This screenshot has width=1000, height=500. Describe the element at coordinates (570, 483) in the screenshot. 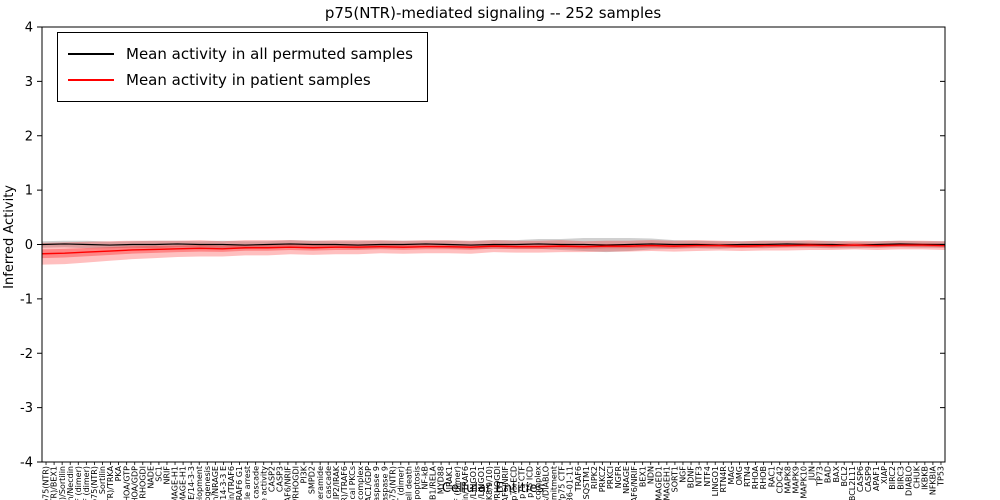

I see `x-tick-label: abstracts:86-01-11` at that location.